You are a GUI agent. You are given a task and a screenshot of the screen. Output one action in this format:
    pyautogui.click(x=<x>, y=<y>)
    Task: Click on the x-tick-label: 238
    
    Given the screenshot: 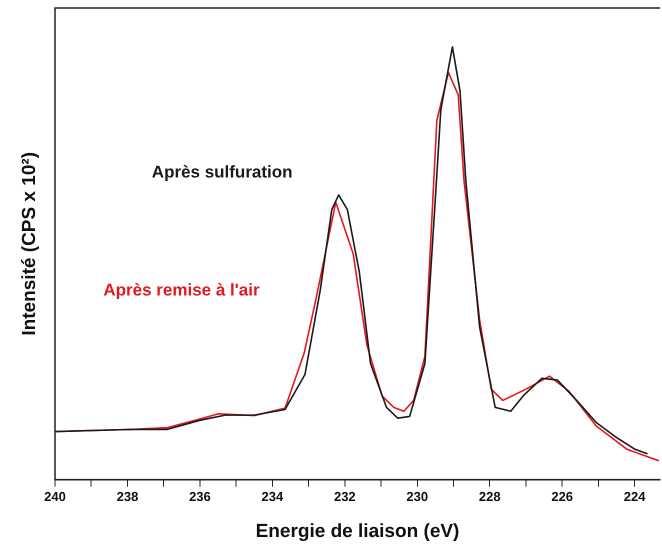 What is the action you would take?
    pyautogui.click(x=127, y=496)
    